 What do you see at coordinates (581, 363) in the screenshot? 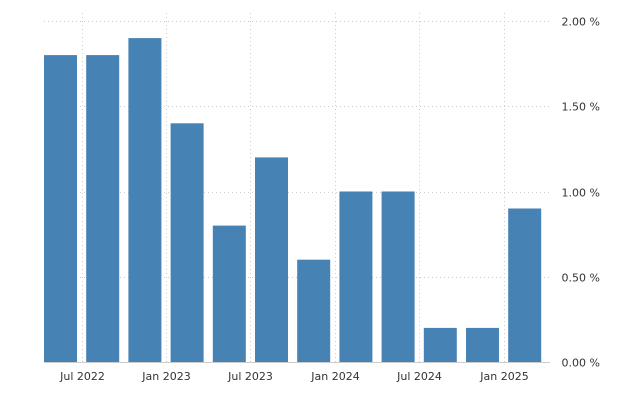
I see `y-tick-label: 0.00 %` at bounding box center [581, 363].